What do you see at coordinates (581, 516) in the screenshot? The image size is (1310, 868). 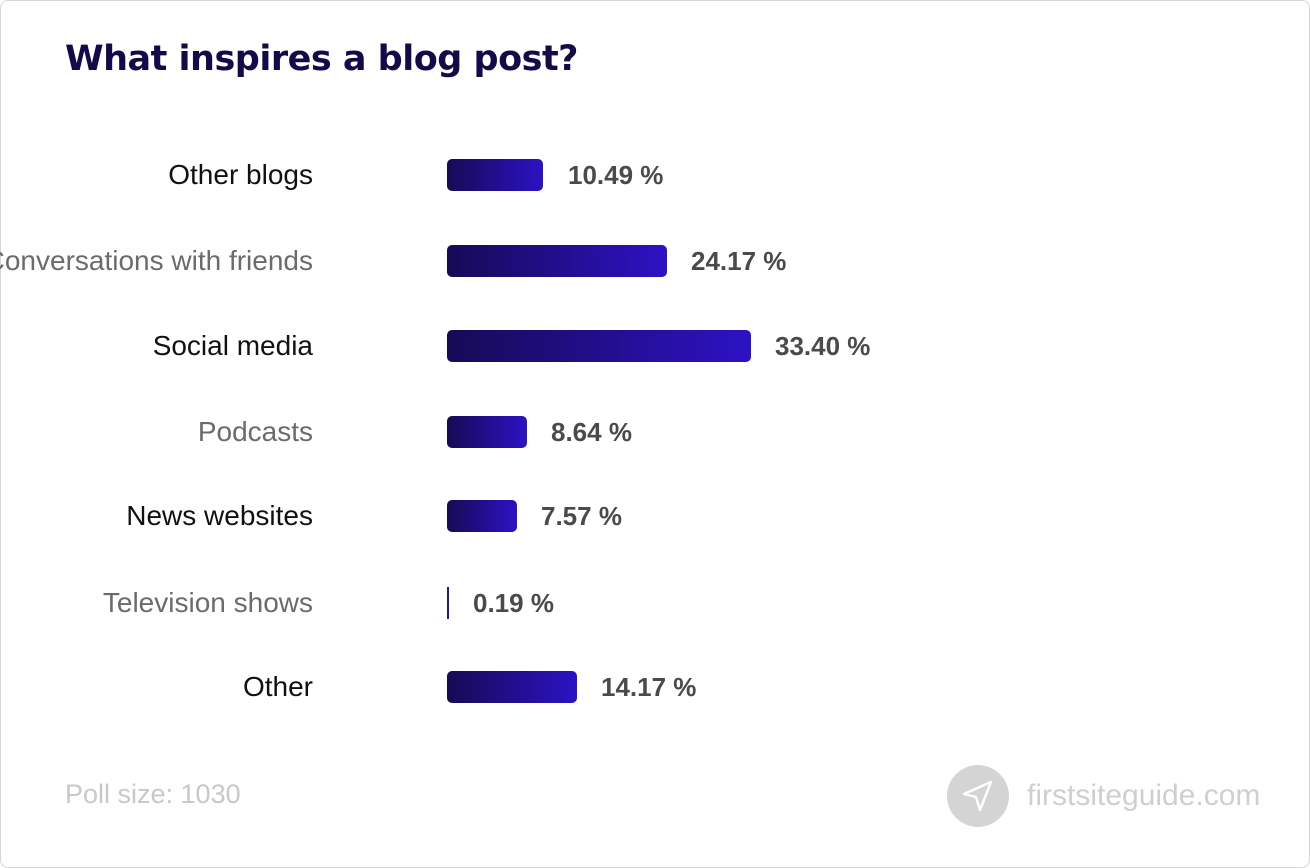 I see `bar-value: 7.57 %` at bounding box center [581, 516].